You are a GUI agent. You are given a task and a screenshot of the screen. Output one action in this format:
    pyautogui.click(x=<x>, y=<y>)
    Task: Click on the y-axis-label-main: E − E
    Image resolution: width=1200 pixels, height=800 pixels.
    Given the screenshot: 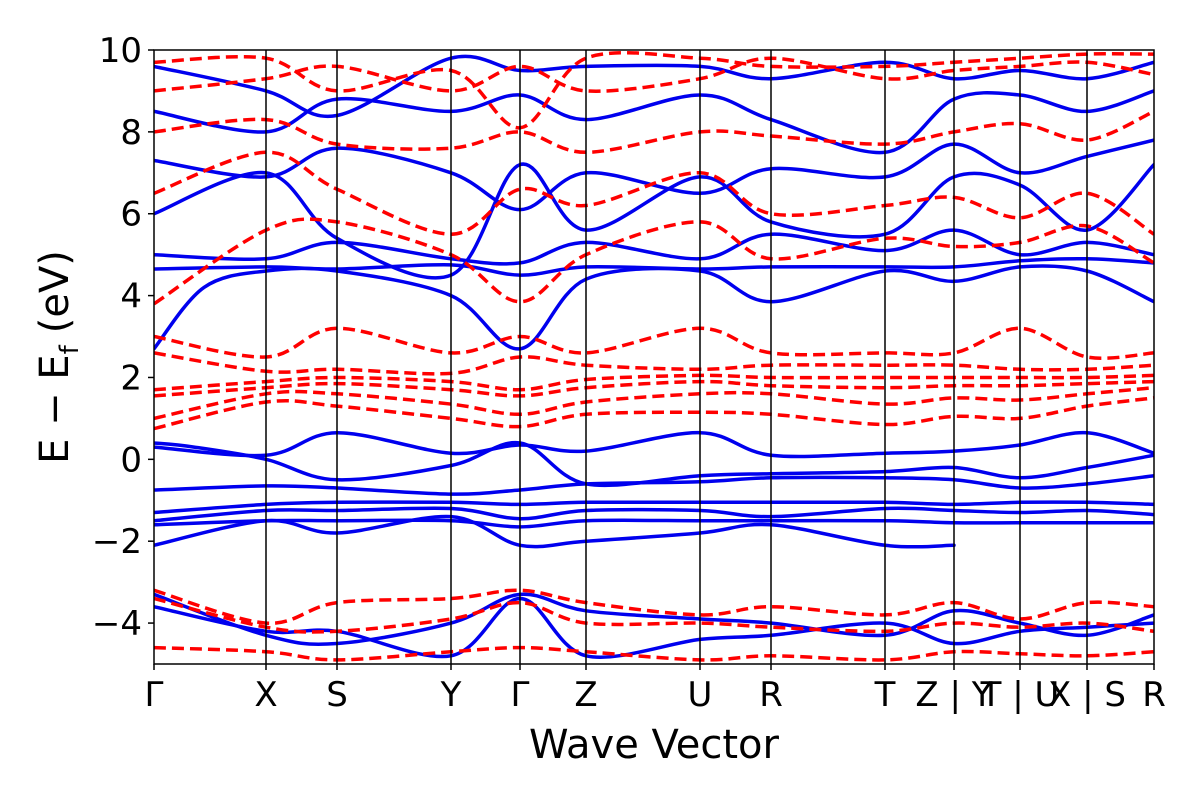 What is the action you would take?
    pyautogui.click(x=55, y=409)
    